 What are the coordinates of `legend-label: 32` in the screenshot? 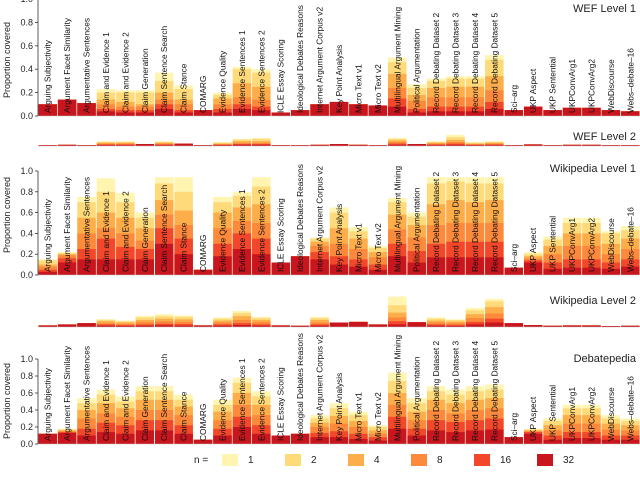 It's located at (569, 460).